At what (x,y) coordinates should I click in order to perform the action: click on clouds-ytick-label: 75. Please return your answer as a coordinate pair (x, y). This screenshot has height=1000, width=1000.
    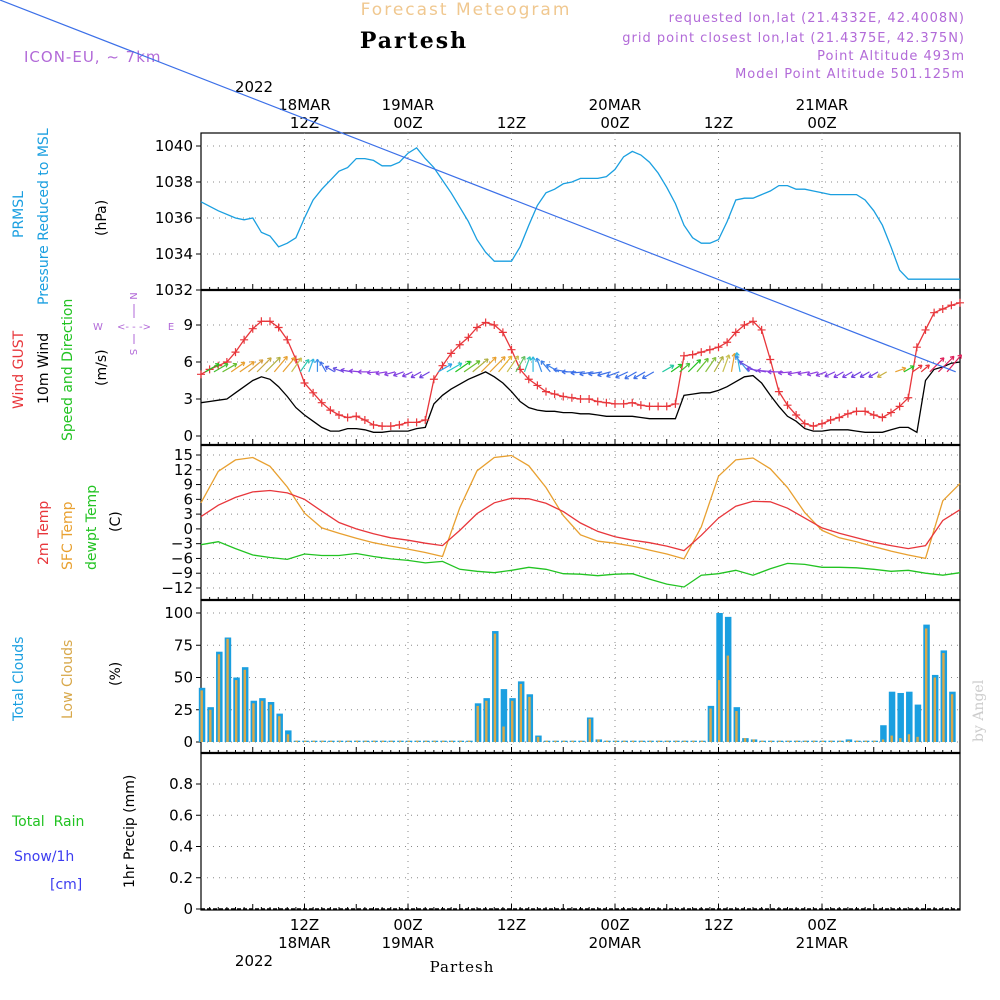
    Looking at the image, I should click on (183, 645).